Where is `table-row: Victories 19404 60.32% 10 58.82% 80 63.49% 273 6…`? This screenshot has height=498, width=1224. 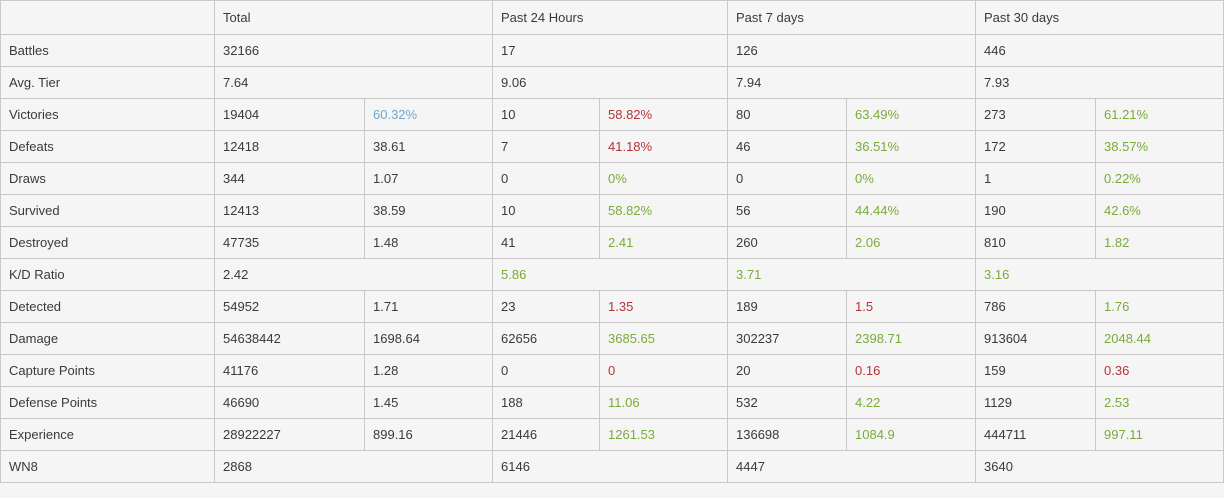 table-row: Victories 19404 60.32% 10 58.82% 80 63.49% 273 6… is located at coordinates (612, 114).